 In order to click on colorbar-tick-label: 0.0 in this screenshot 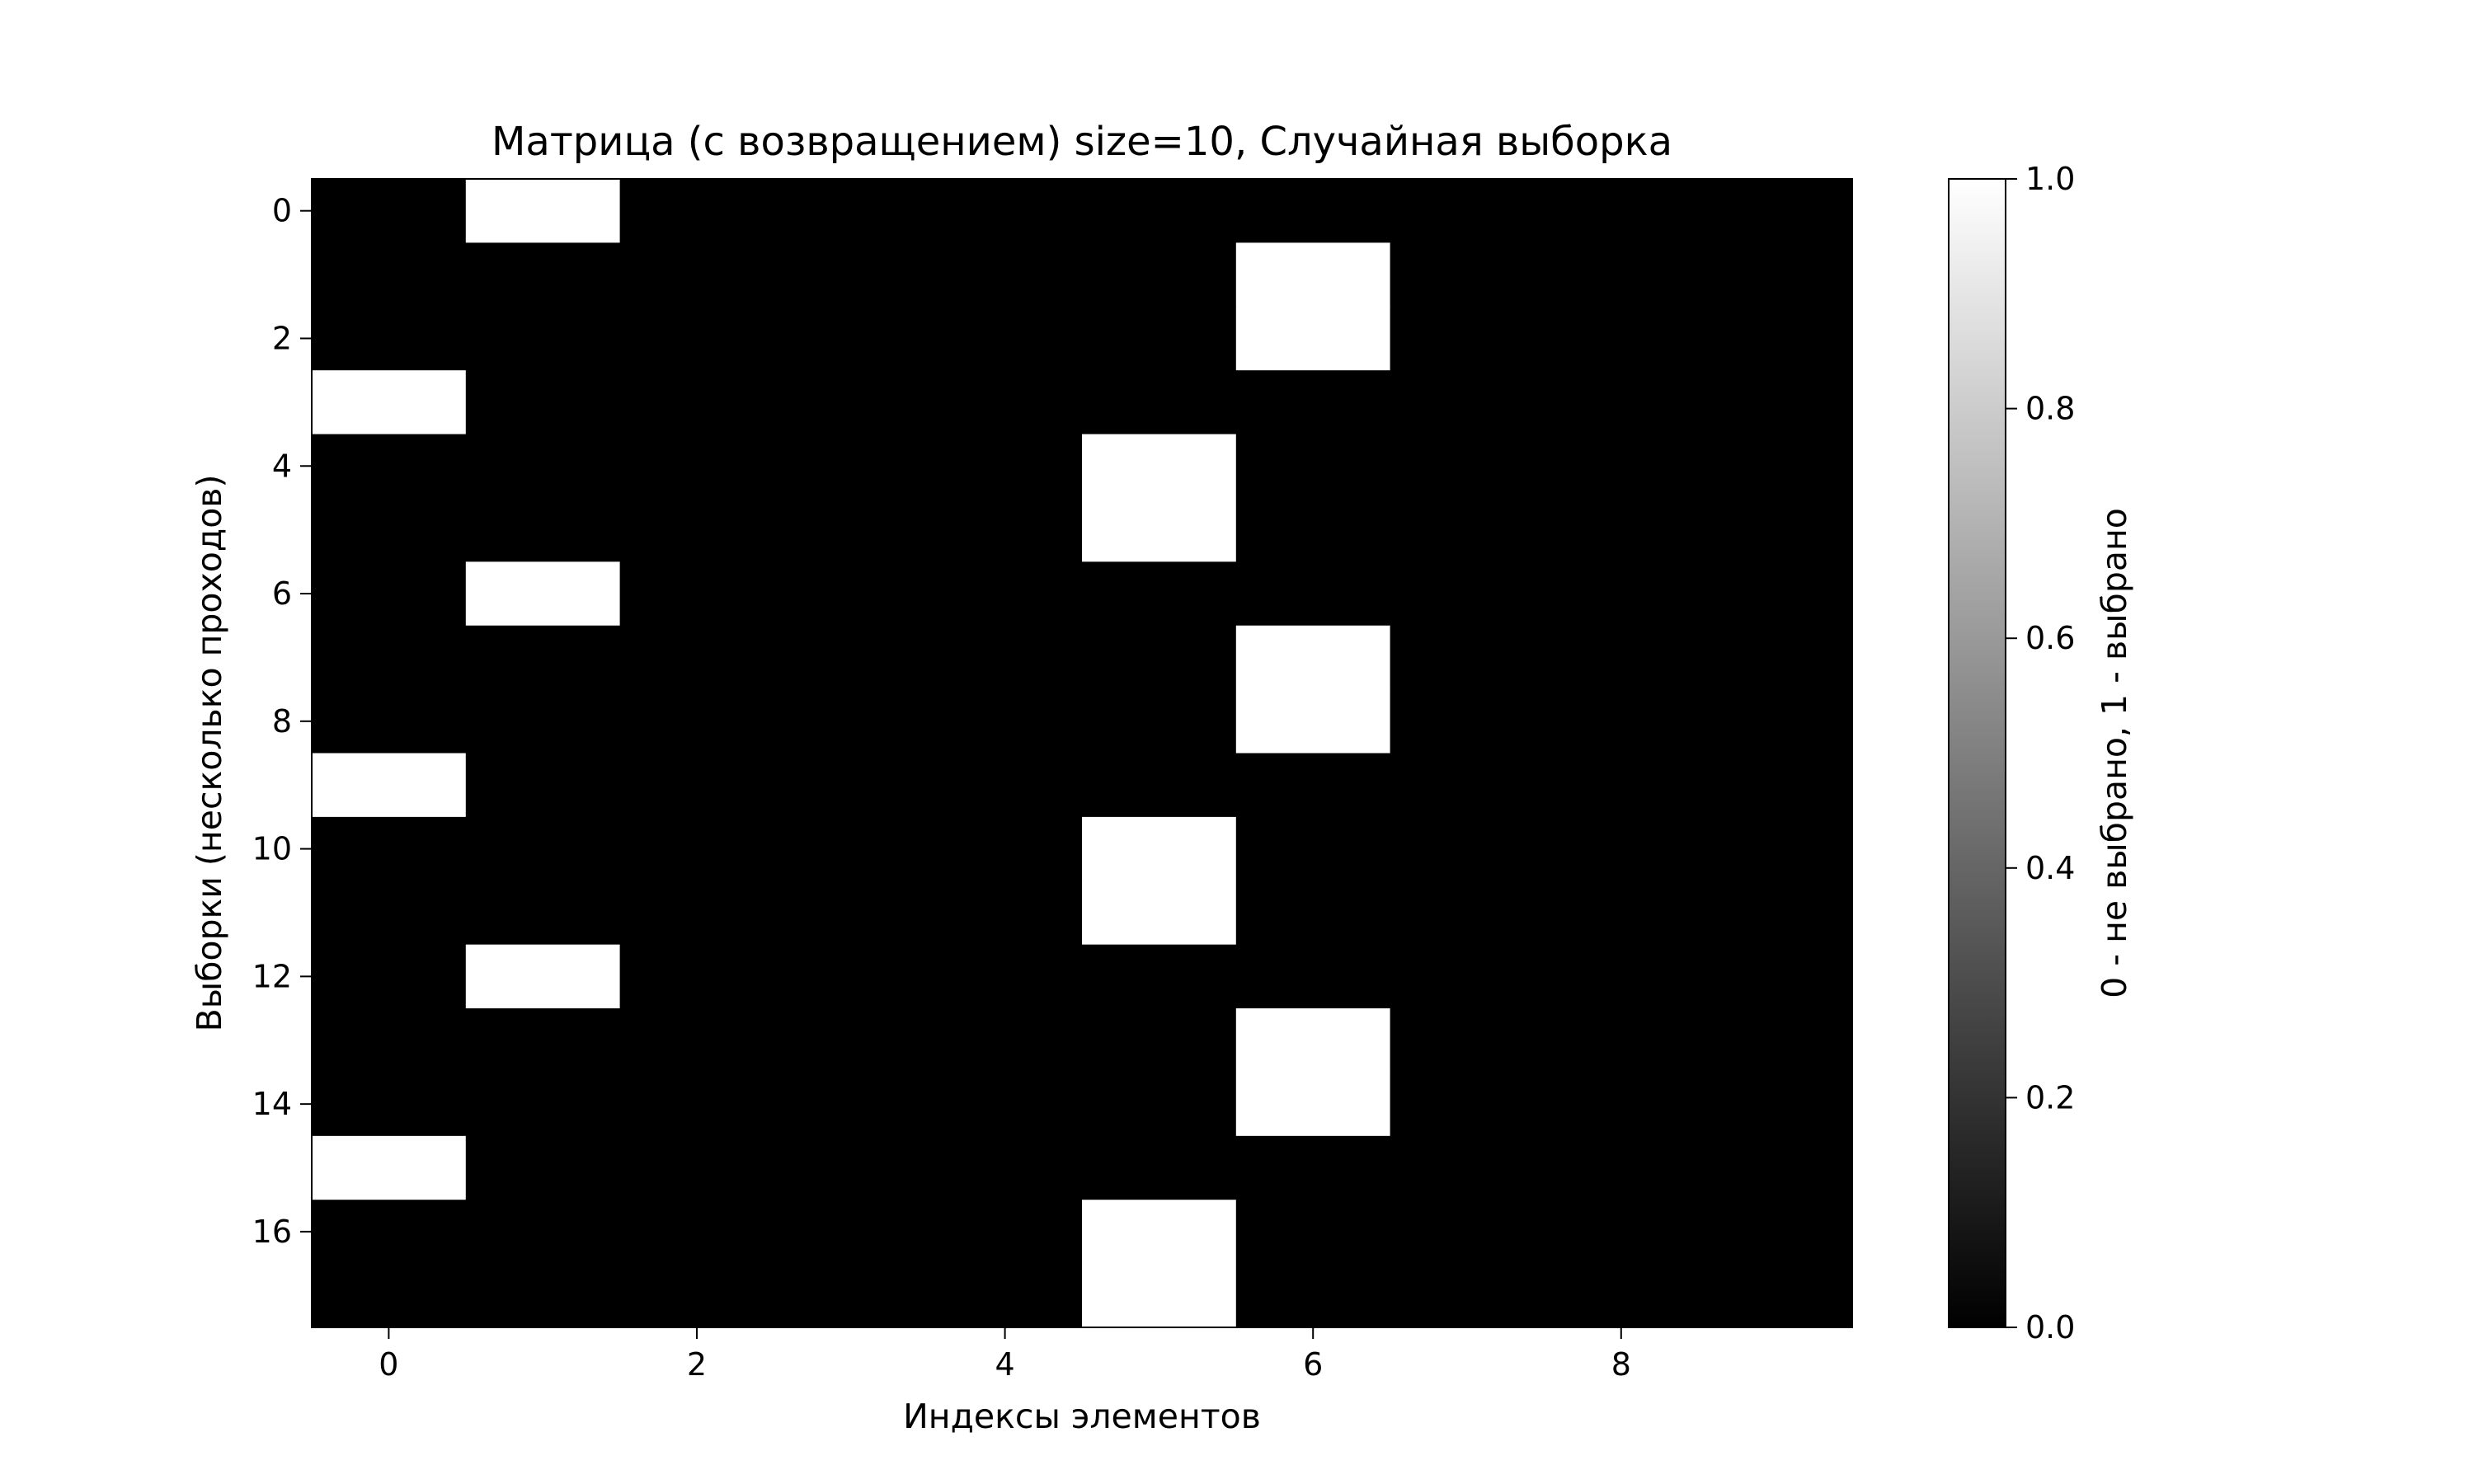, I will do `click(2050, 1327)`.